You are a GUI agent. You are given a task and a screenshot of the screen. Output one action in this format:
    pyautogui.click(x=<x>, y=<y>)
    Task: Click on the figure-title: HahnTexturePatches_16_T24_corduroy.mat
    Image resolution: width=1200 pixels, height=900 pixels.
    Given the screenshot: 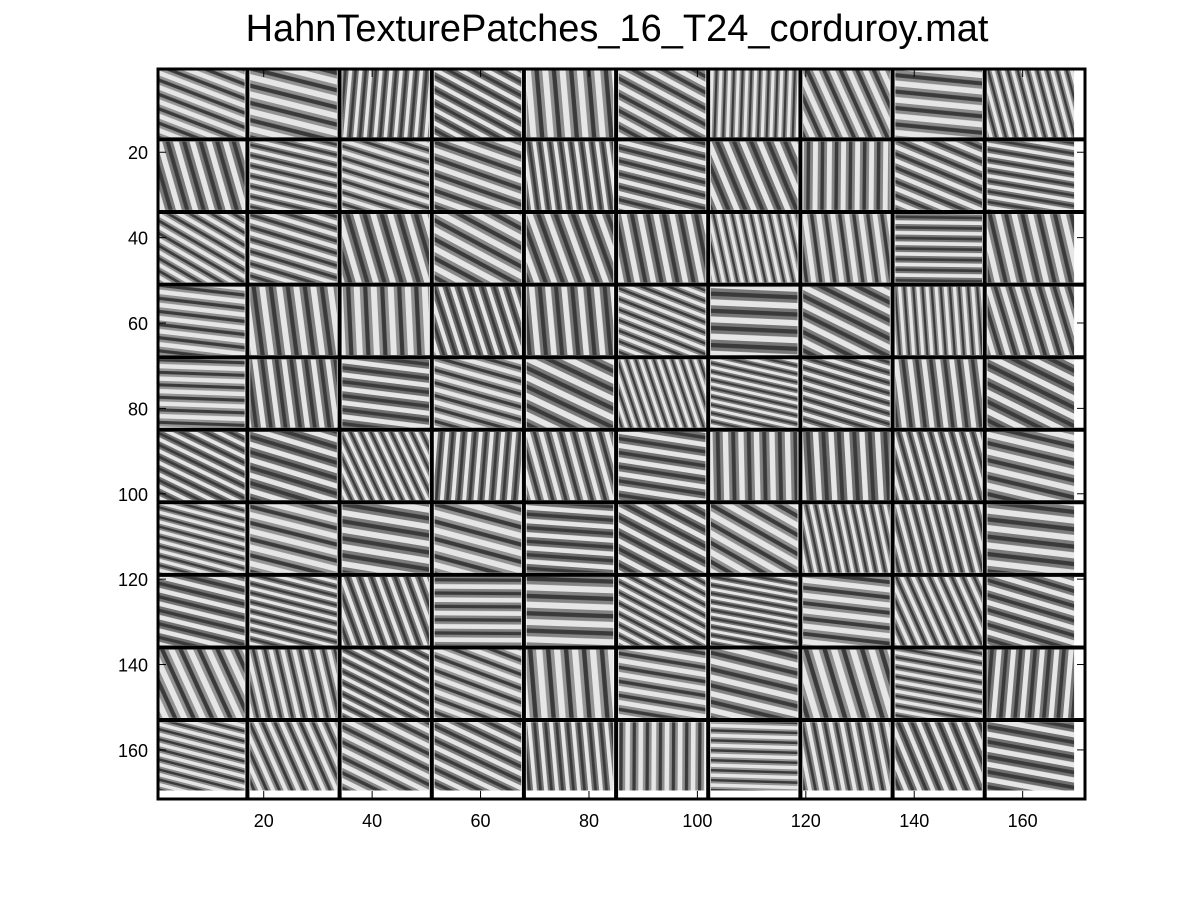 What is the action you would take?
    pyautogui.click(x=617, y=29)
    